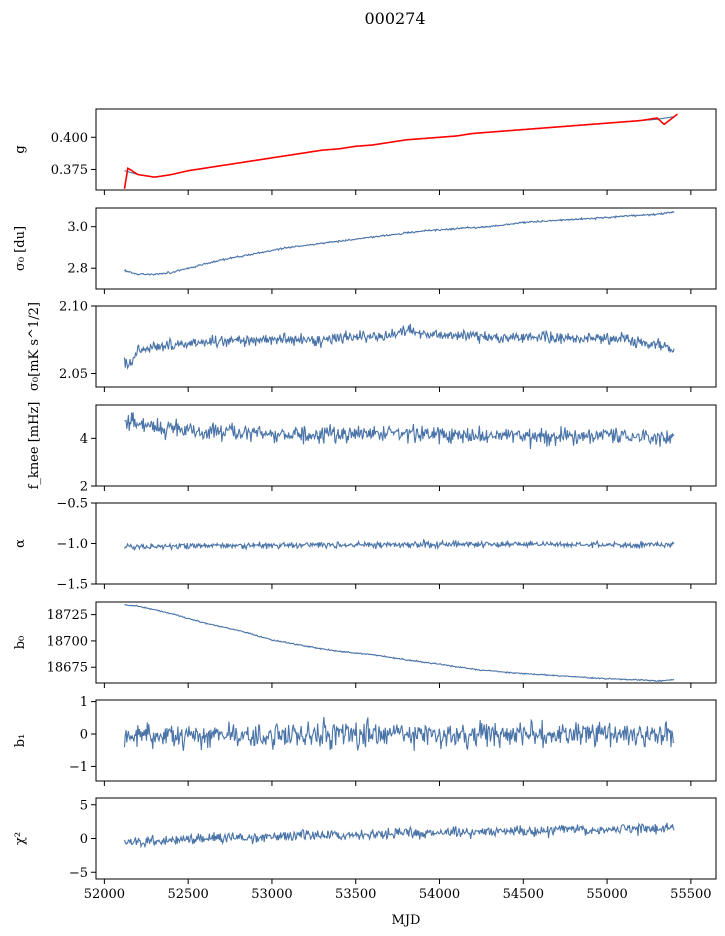  Describe the element at coordinates (67, 641) in the screenshot. I see `y-tick-label: 18700` at that location.